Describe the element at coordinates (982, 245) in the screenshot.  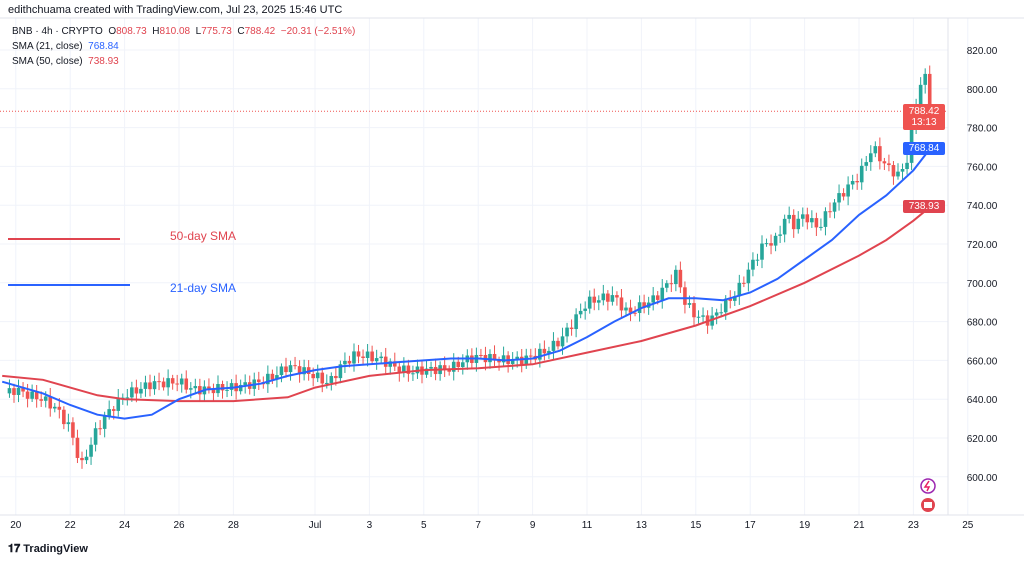
I see `y-tick-label: 720.00` at that location.